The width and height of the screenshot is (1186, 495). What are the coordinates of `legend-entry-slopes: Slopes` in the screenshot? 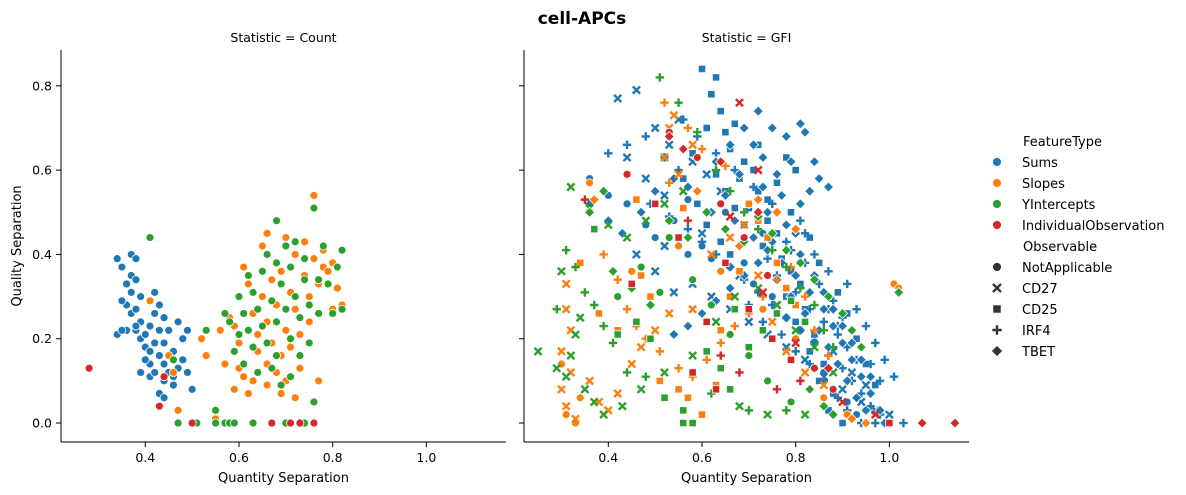 It's located at (1043, 184).